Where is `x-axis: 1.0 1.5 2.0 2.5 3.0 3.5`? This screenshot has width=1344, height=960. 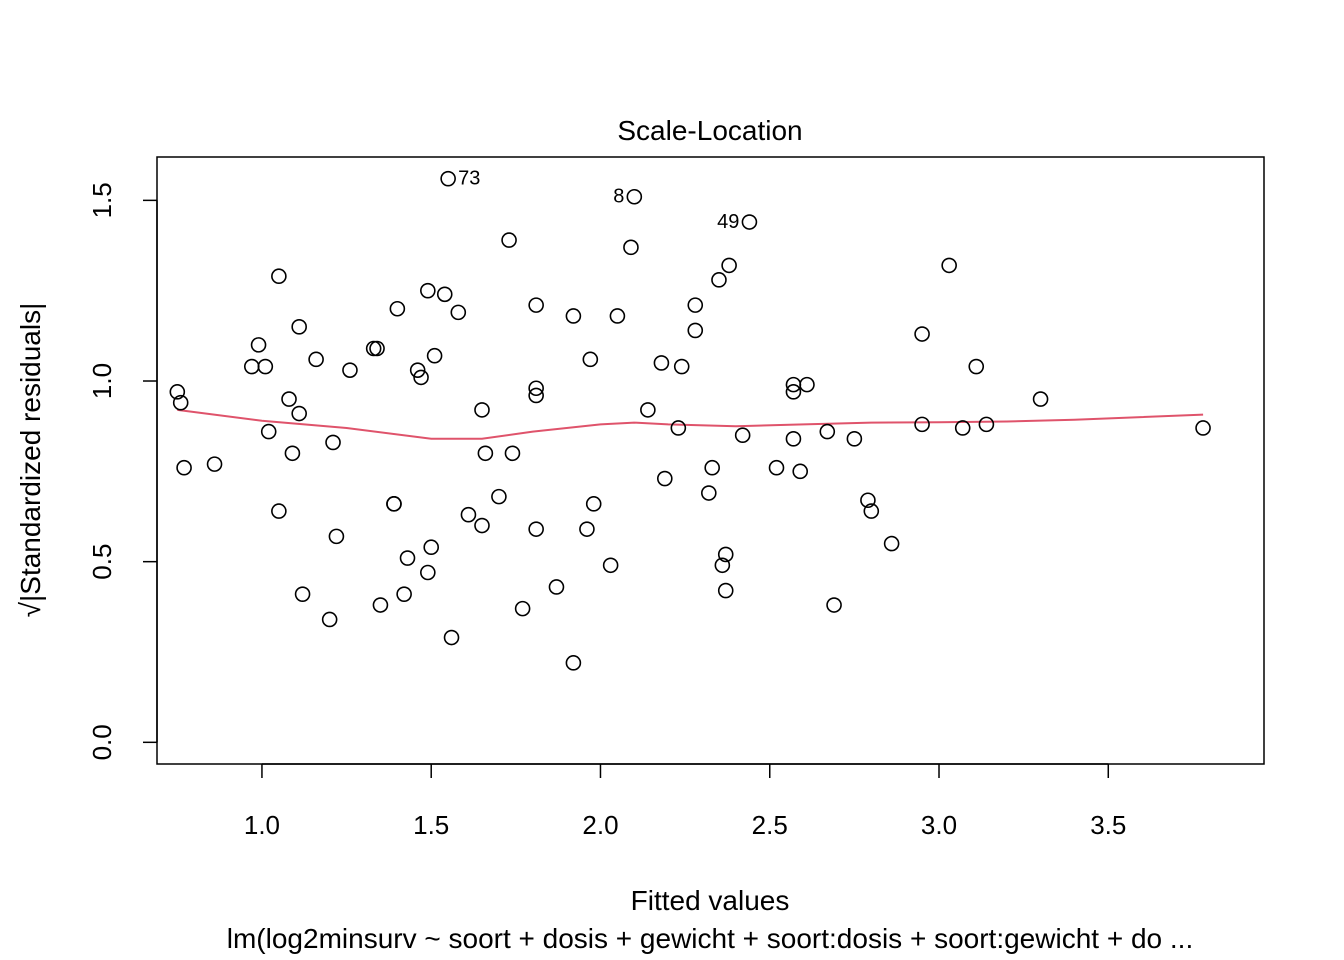 x-axis: 1.0 1.5 2.0 2.5 3.0 3.5 is located at coordinates (685, 801).